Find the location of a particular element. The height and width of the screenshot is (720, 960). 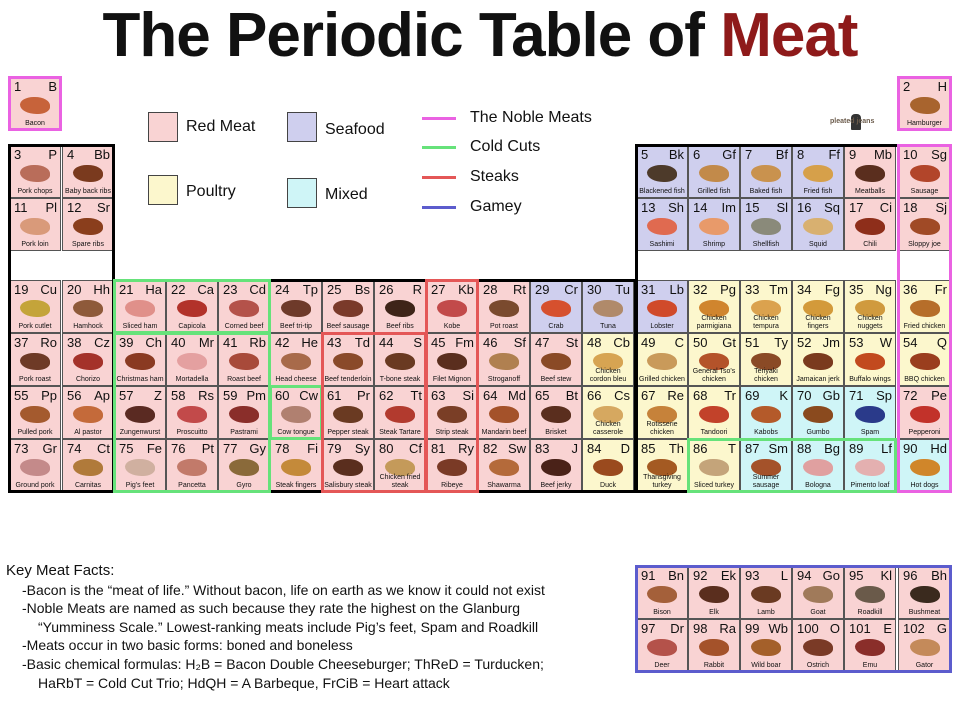

element-number: 39 is located at coordinates (126, 342).